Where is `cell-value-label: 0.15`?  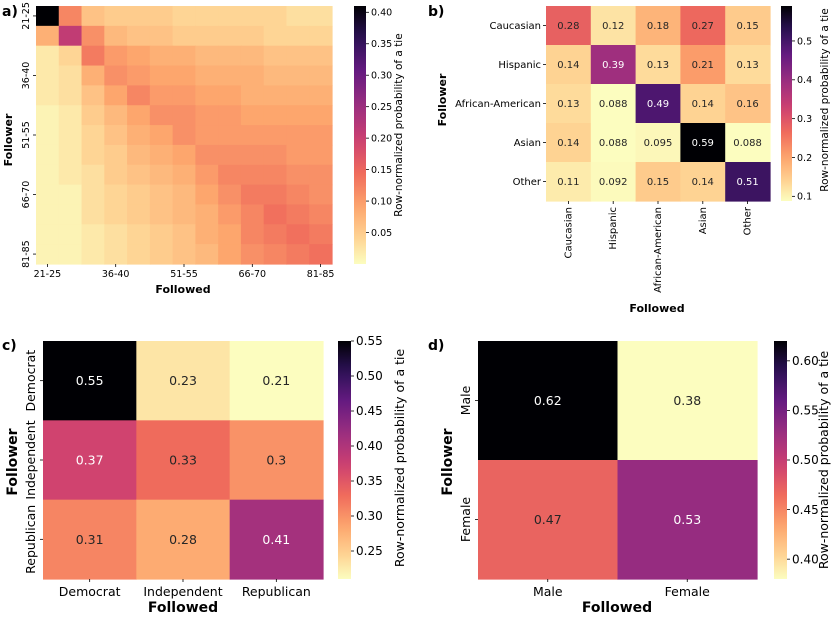
cell-value-label: 0.15 is located at coordinates (658, 182).